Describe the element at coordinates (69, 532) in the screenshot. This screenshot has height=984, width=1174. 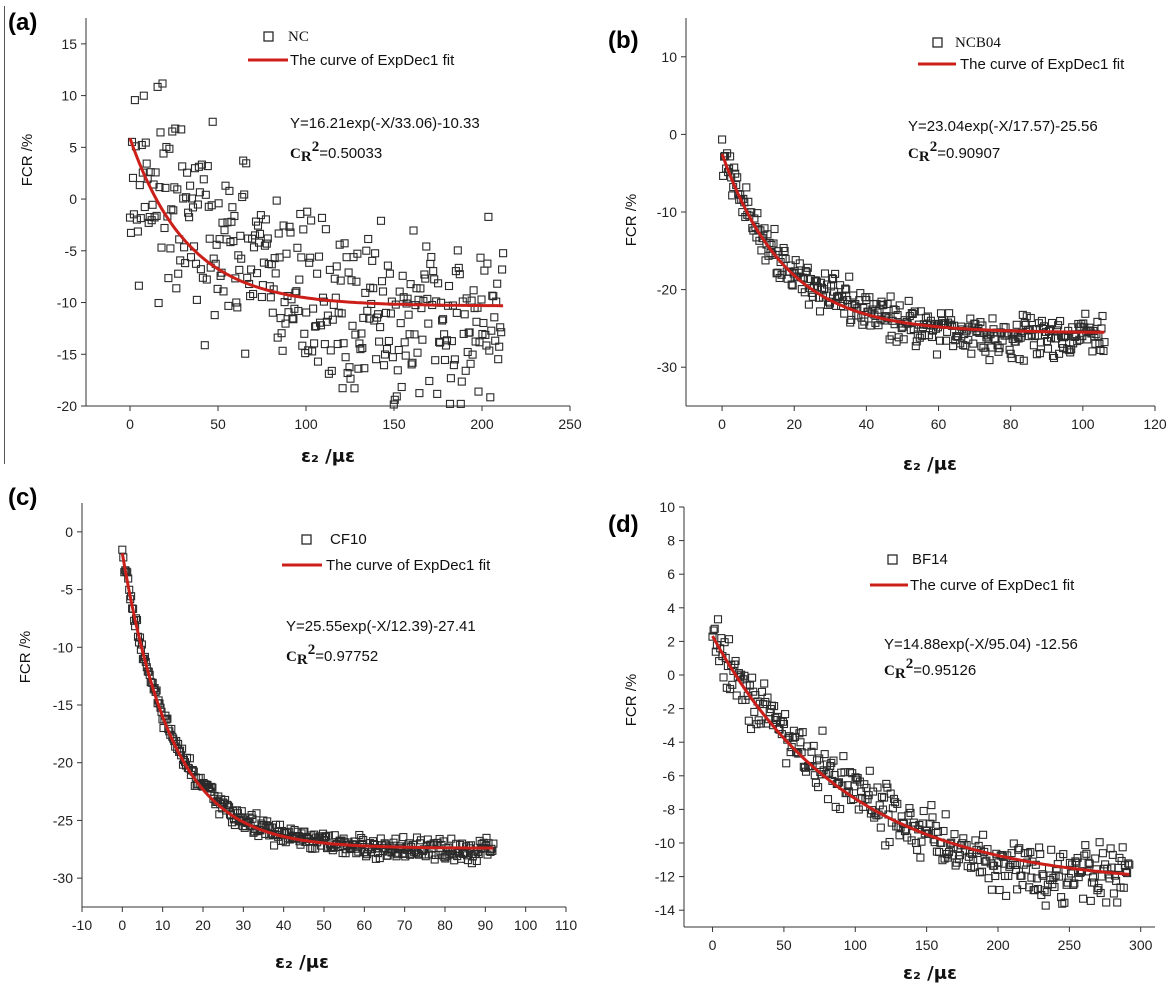
I see `y-tick-label: 0` at that location.